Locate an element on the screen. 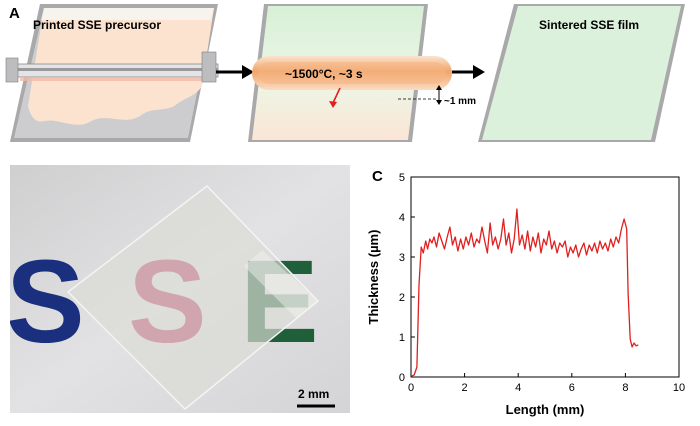 The height and width of the screenshot is (426, 700). x-tick-label: 8 is located at coordinates (625, 388).